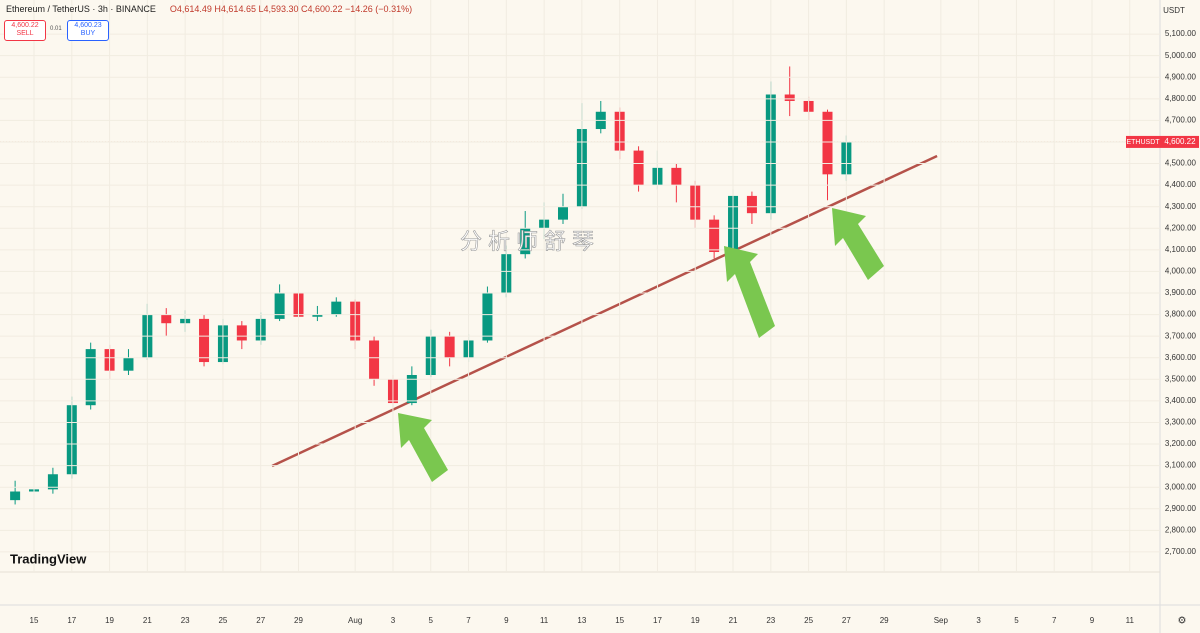  Describe the element at coordinates (1181, 465) in the screenshot. I see `y-tick-label: 3,100.00` at that location.